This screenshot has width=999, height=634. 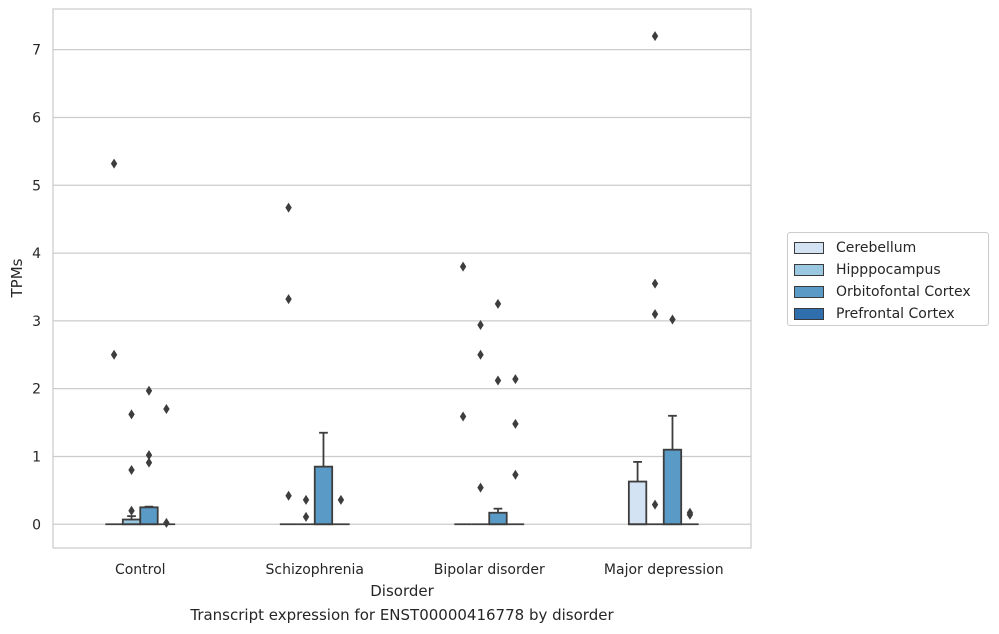 What do you see at coordinates (17, 278) in the screenshot?
I see `y-axis-label: TPMs` at bounding box center [17, 278].